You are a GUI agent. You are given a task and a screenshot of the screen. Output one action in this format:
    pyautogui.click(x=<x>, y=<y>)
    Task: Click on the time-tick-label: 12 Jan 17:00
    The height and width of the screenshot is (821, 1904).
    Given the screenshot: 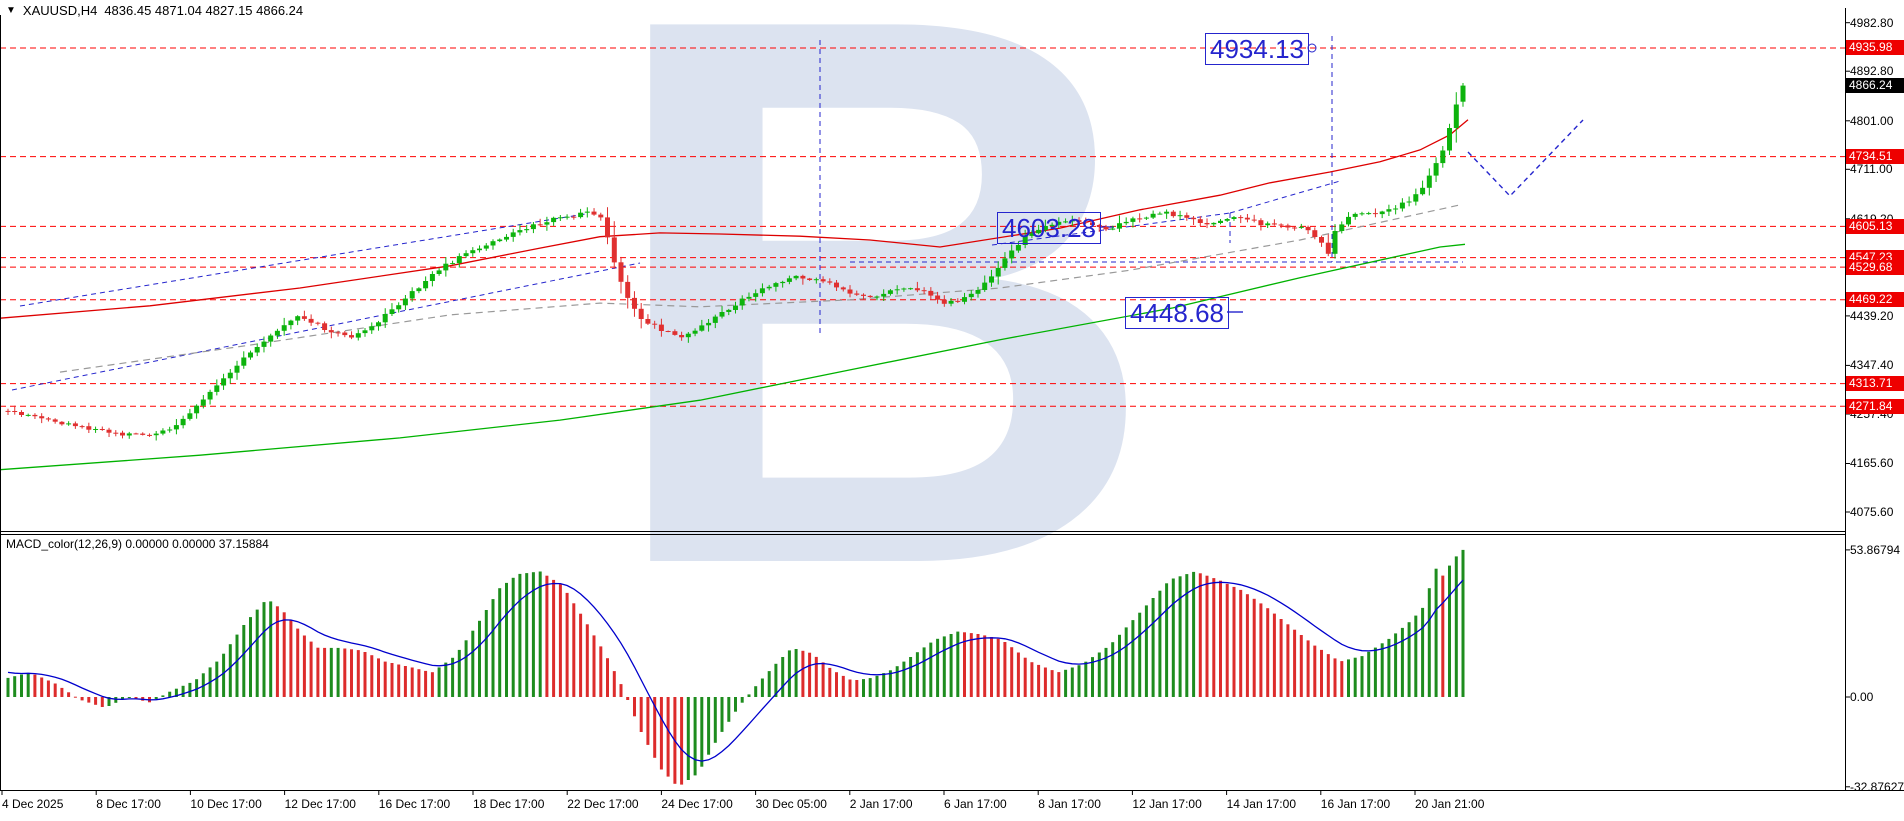 What is the action you would take?
    pyautogui.click(x=1167, y=804)
    